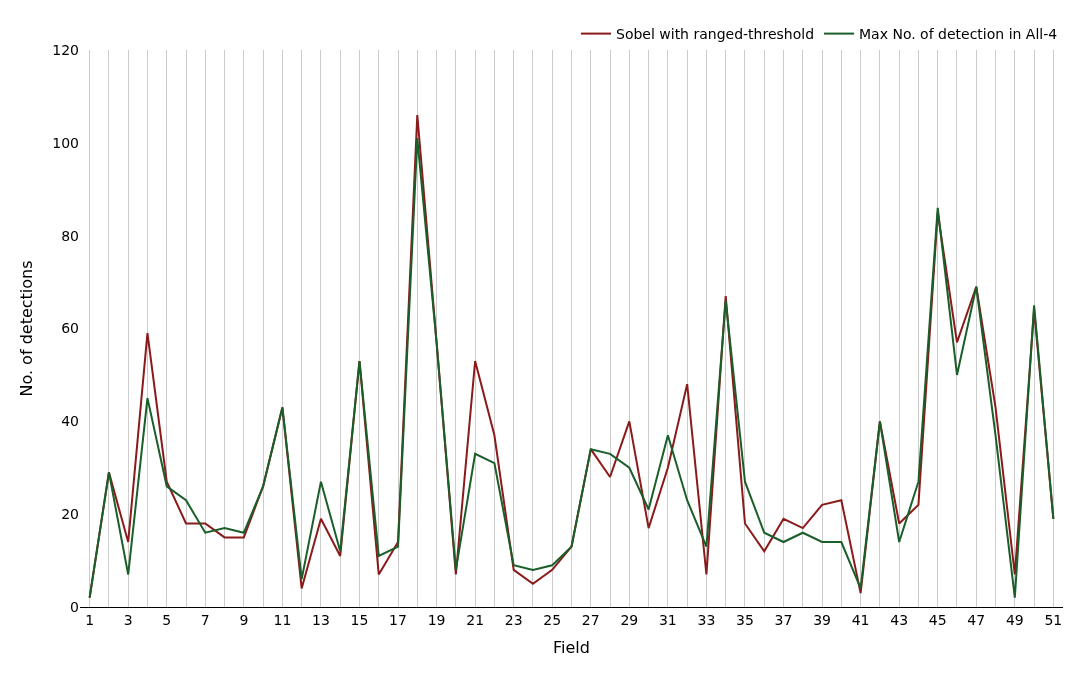  I want to click on x-tick-label: 47, so click(976, 619).